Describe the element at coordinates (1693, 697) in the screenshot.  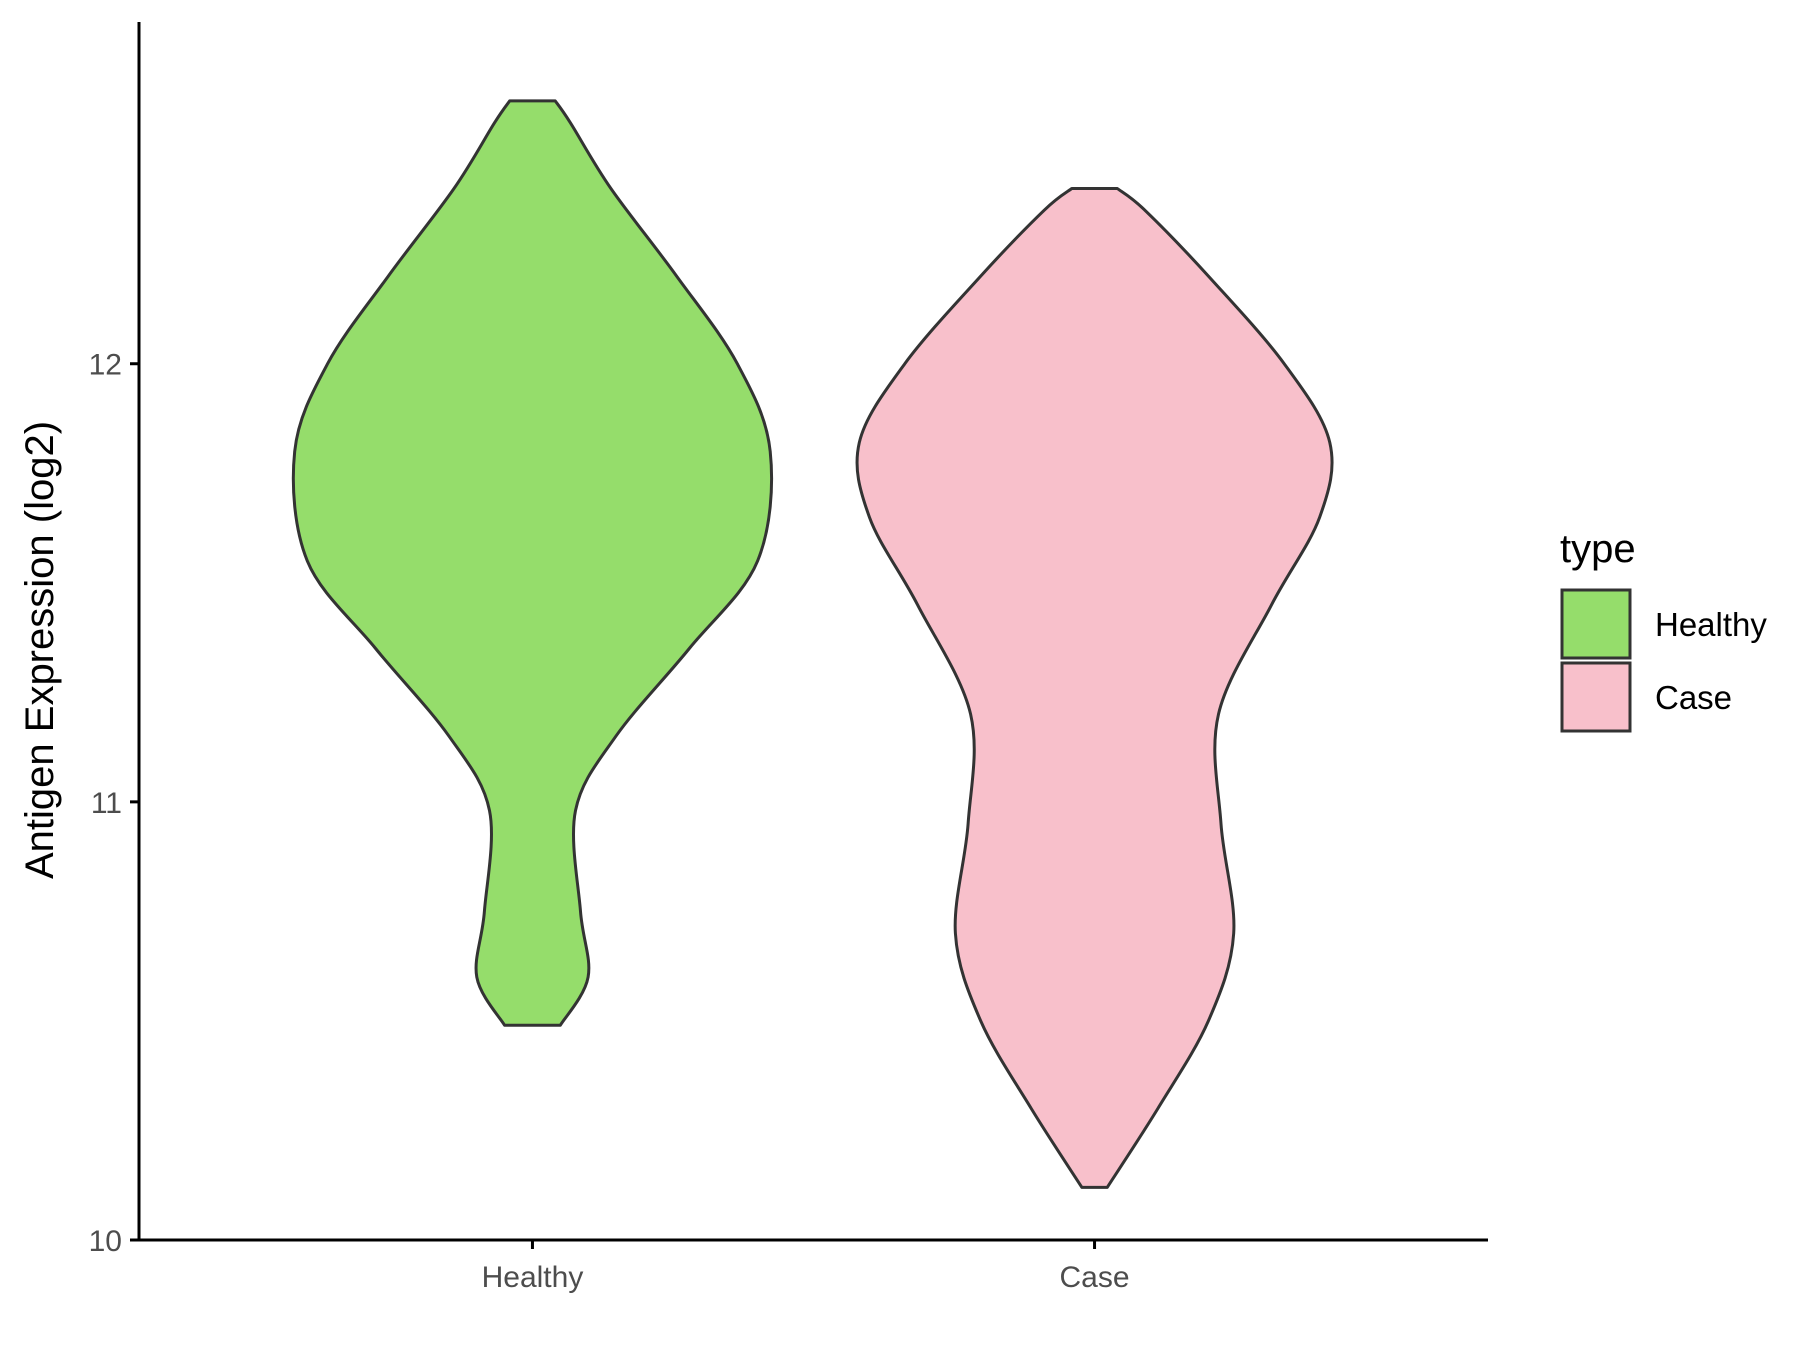
I see `legend-label-case: Case` at that location.